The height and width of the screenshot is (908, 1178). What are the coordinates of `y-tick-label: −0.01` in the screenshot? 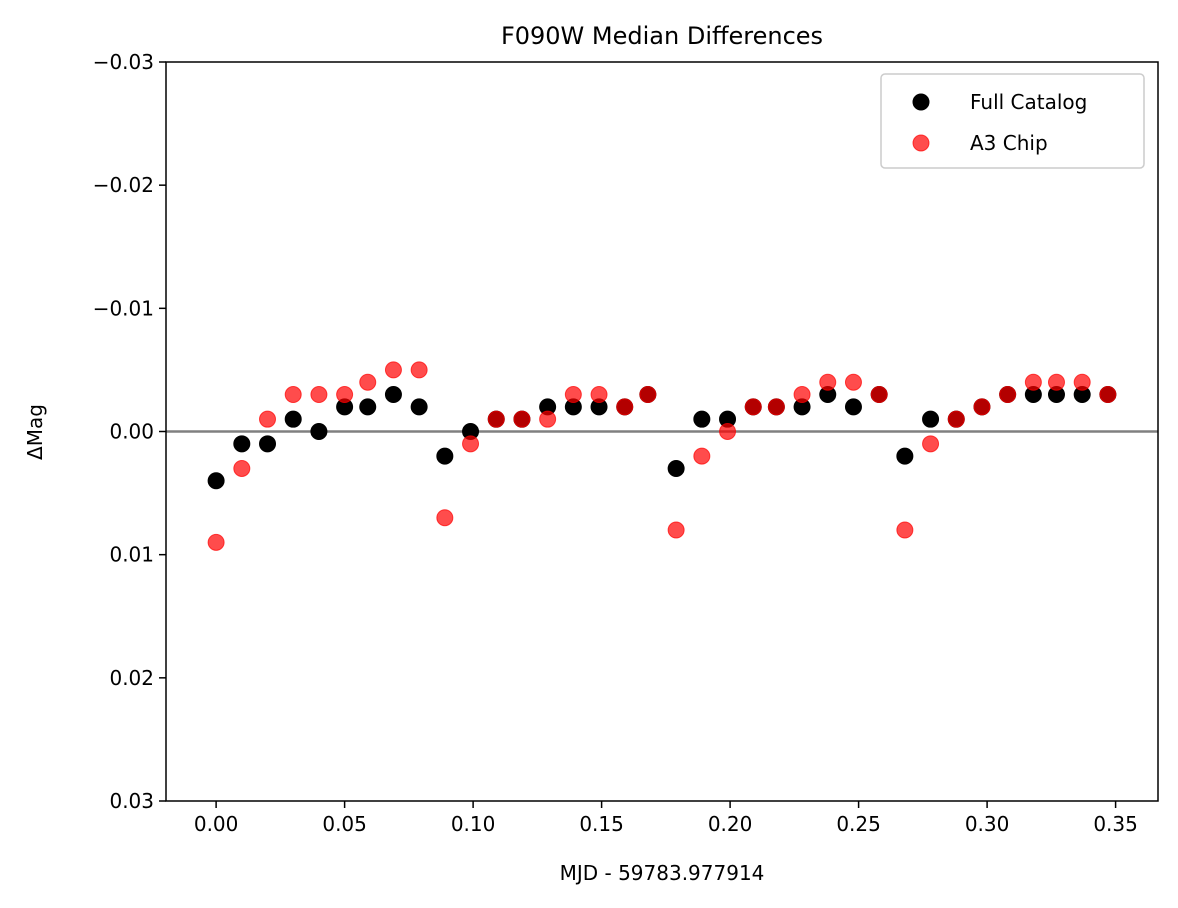 It's located at (123, 308).